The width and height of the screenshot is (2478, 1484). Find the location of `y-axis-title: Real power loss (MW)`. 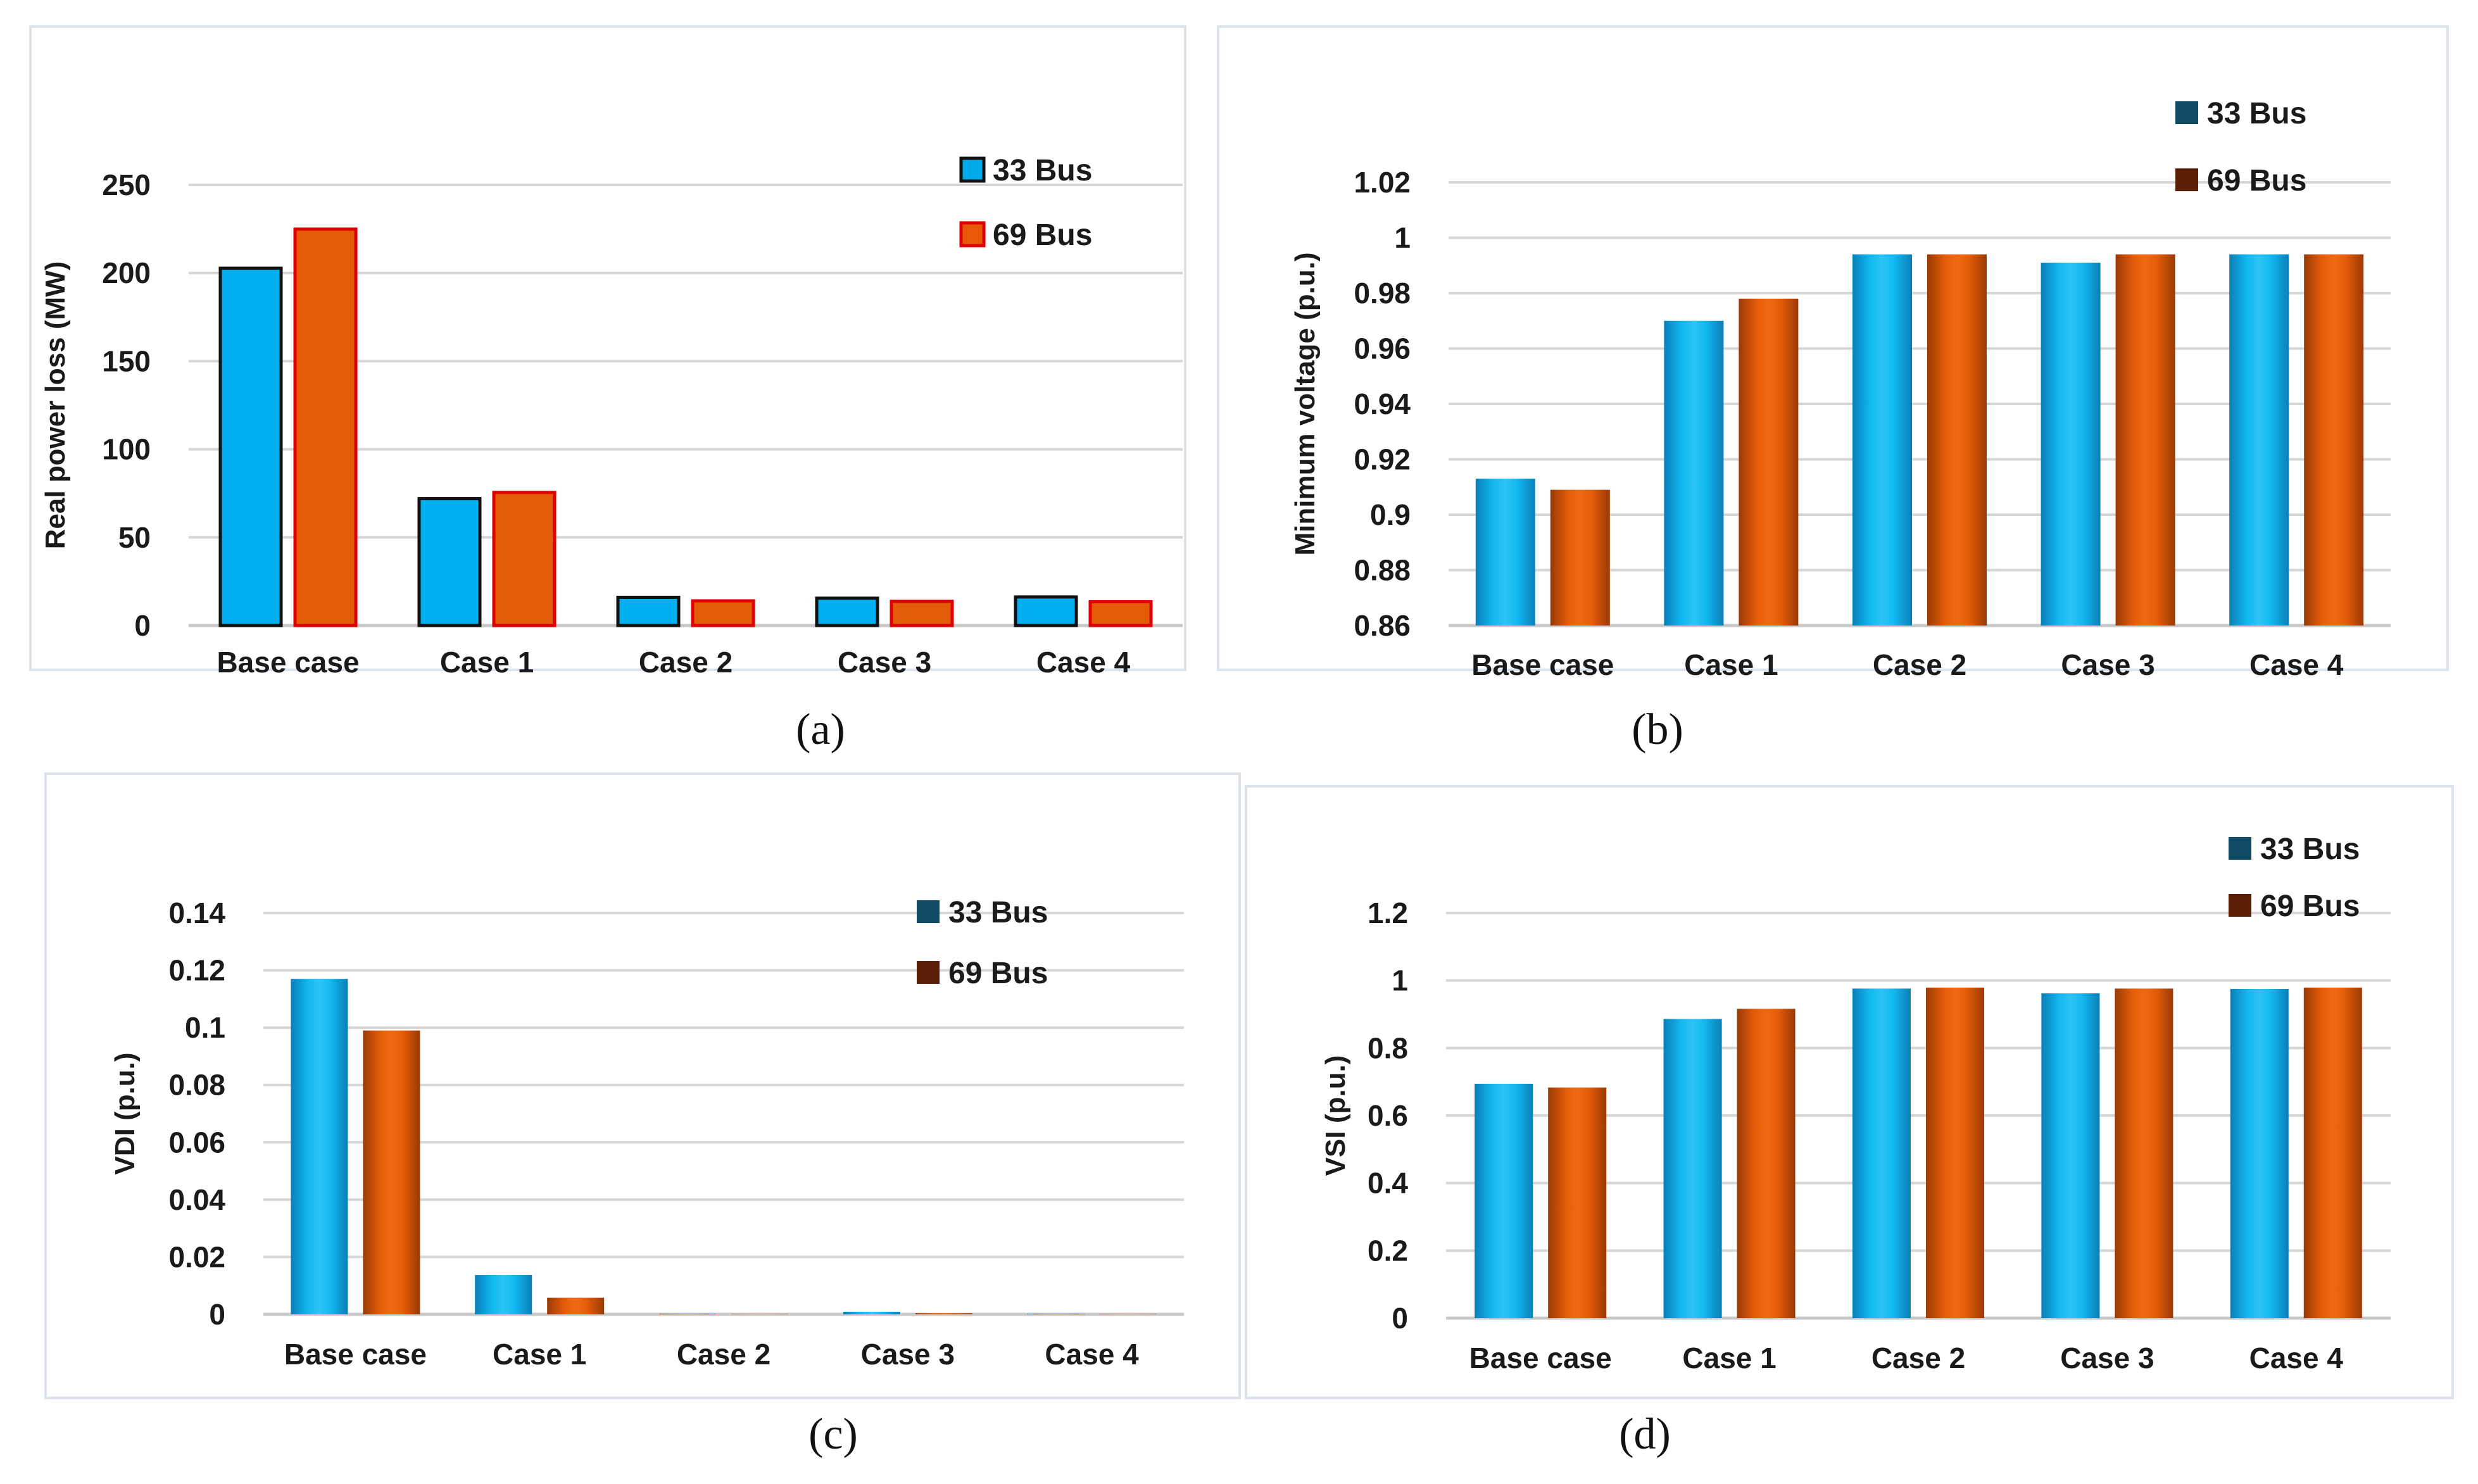

y-axis-title: Real power loss (MW) is located at coordinates (56, 405).